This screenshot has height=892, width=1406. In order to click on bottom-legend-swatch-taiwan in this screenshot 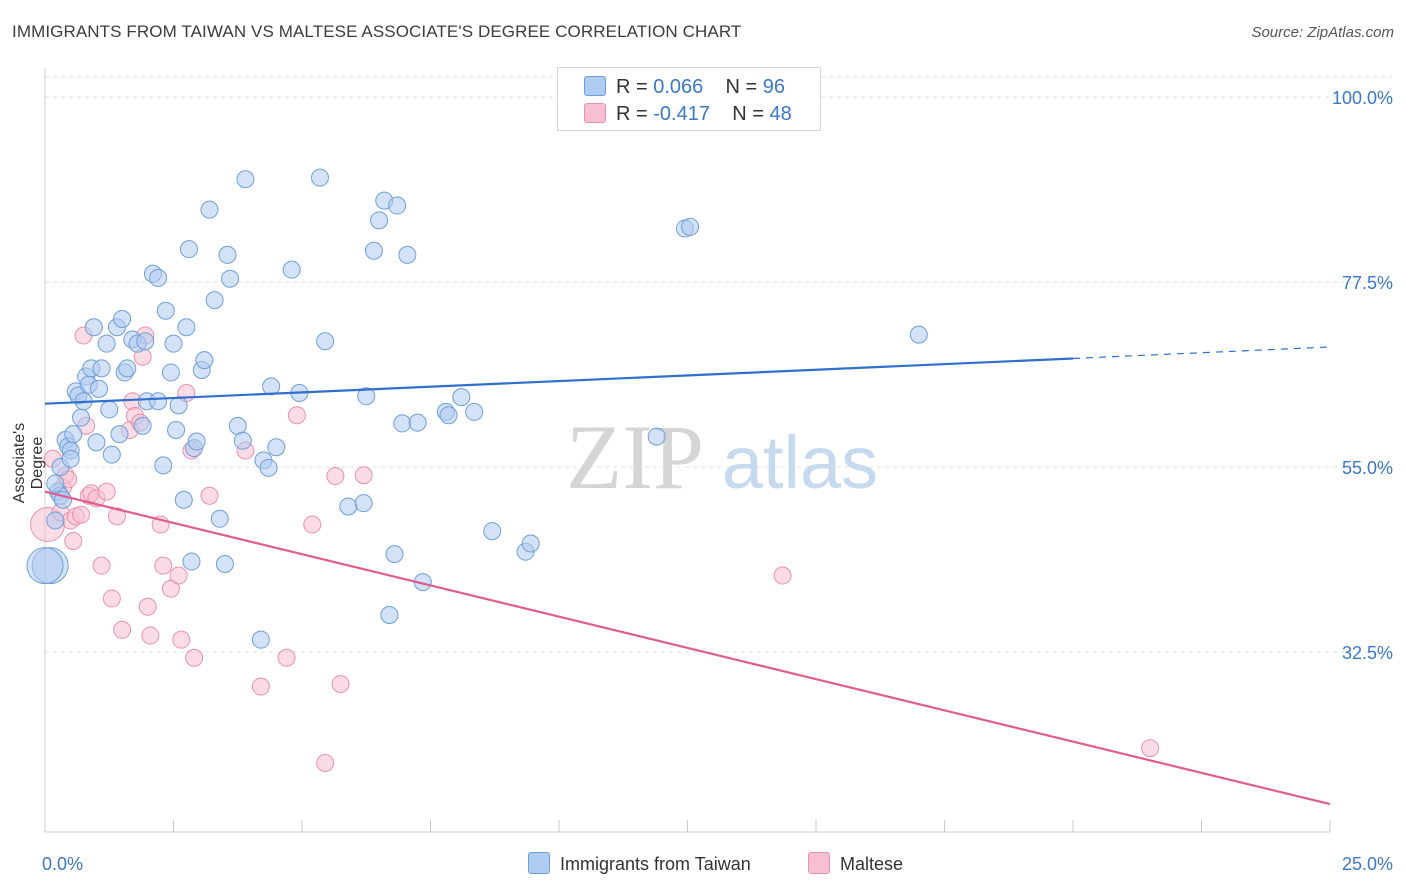, I will do `click(539, 863)`.